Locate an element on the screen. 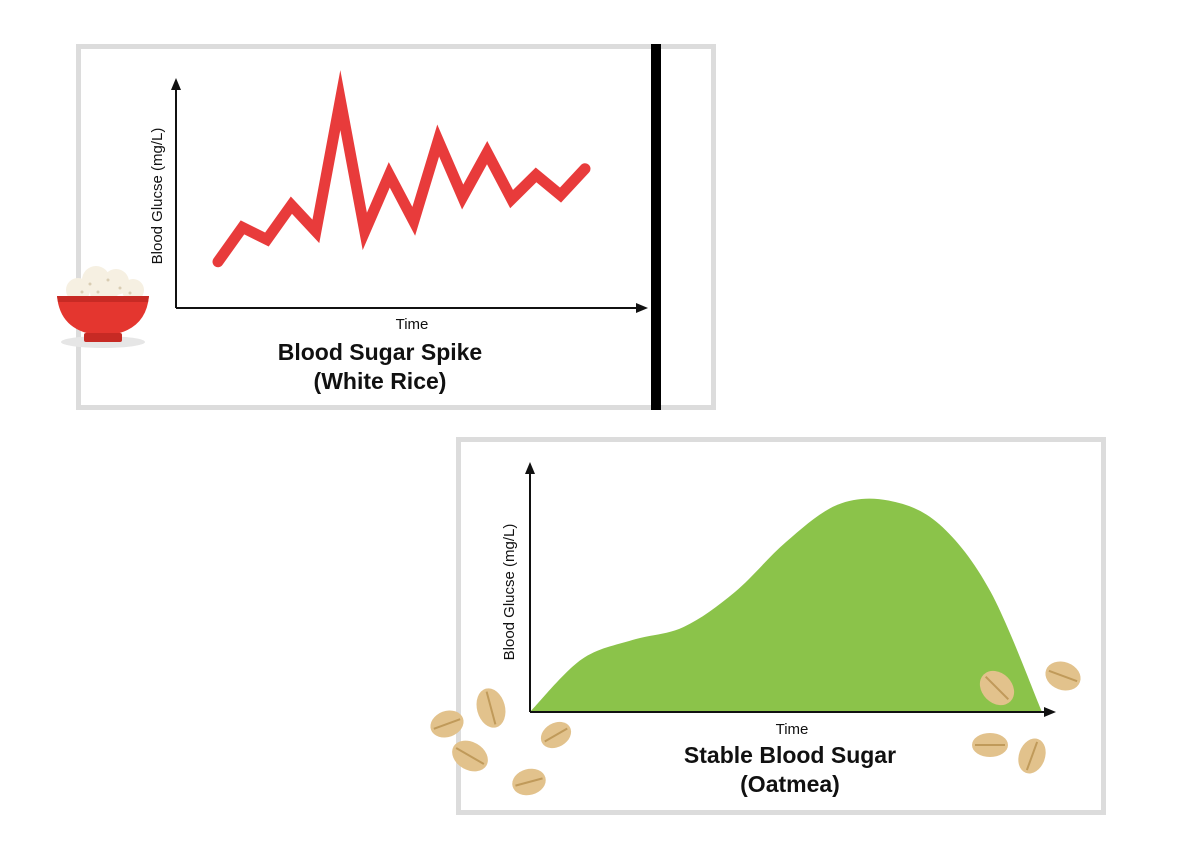 The width and height of the screenshot is (1184, 864). rice-chart-title: Blood Sugar Spike (White Rice) is located at coordinates (380, 367).